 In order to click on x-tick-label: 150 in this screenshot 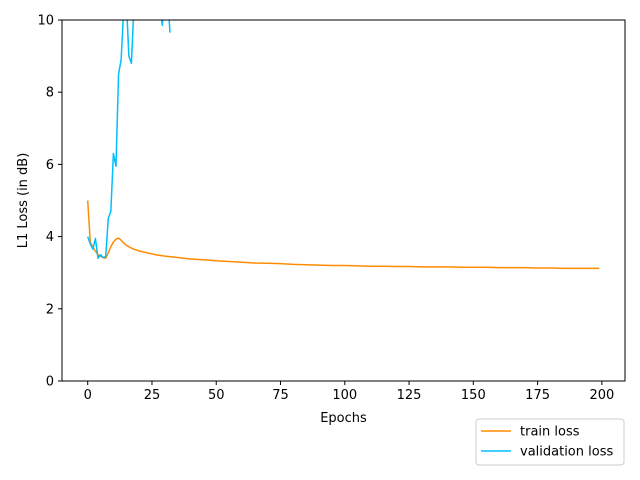, I will do `click(473, 395)`.